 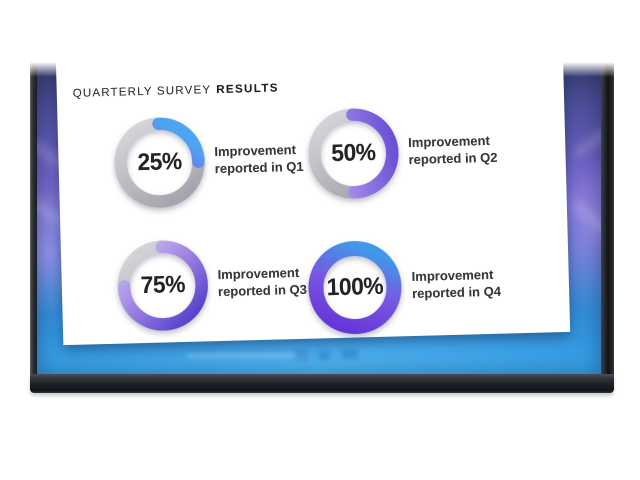 I want to click on donut-chart: 25%, so click(x=159, y=162).